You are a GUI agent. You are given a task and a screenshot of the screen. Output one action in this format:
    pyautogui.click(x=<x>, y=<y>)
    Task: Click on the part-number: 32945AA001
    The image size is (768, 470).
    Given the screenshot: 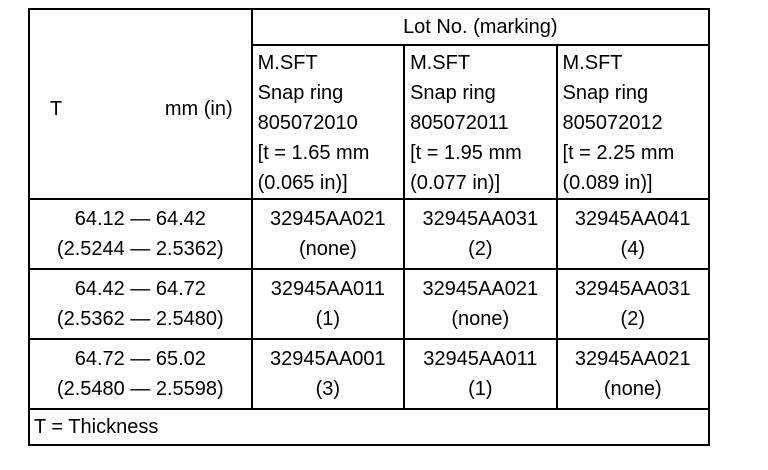 What is the action you would take?
    pyautogui.click(x=328, y=359)
    